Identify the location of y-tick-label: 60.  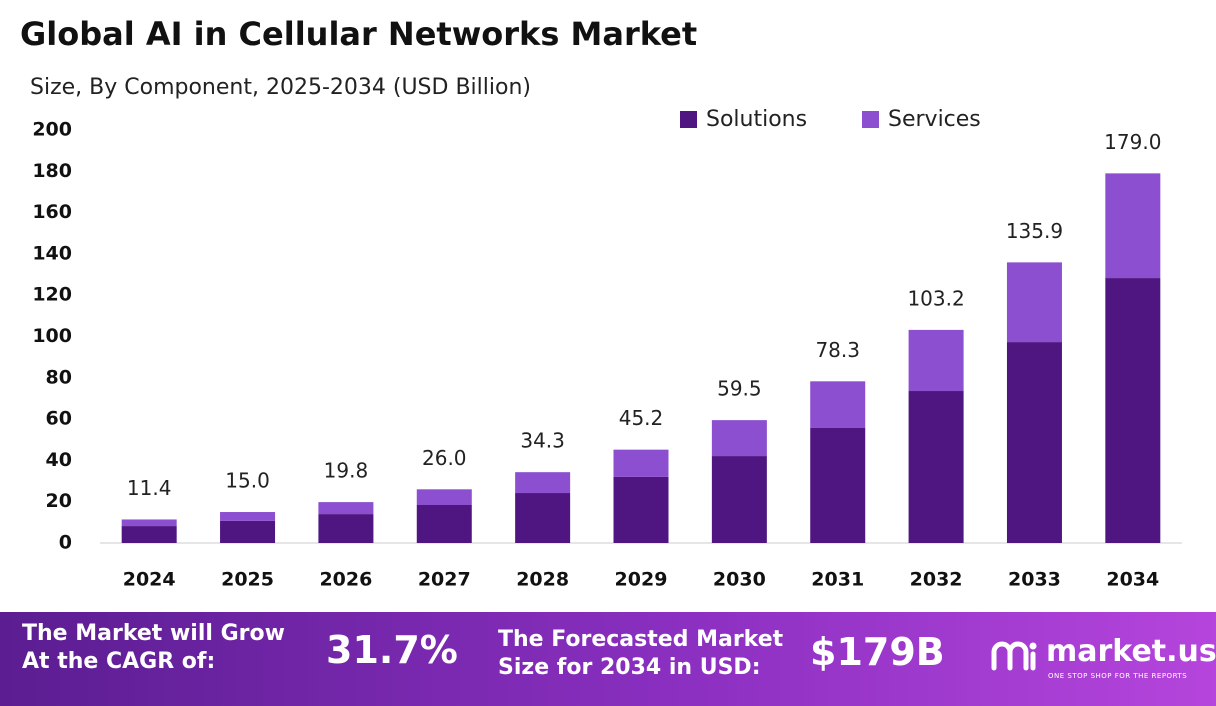
(59, 419).